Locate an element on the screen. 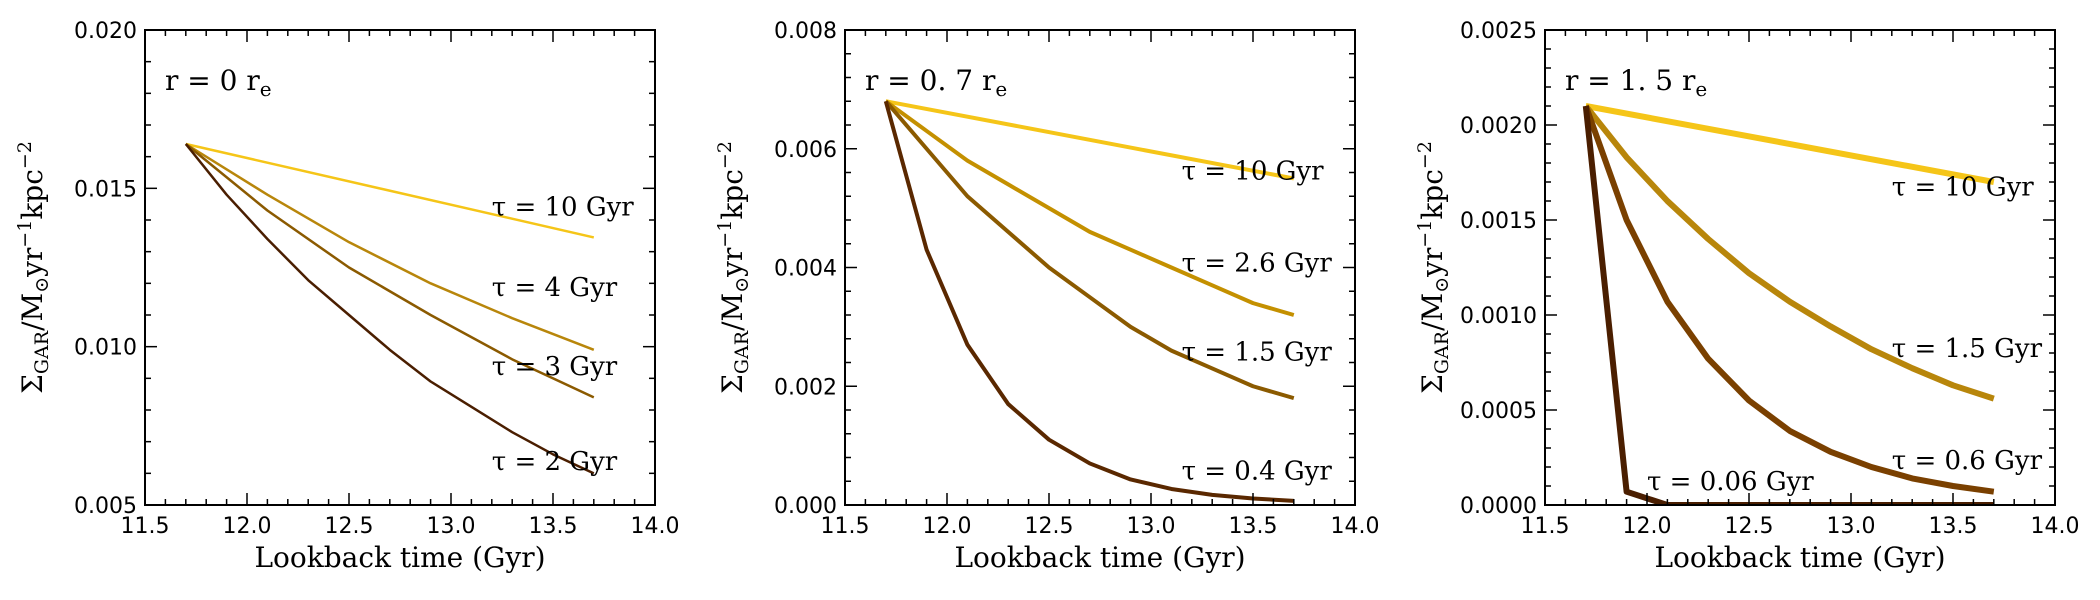 This screenshot has height=600, width=2100. y-tick-label: 0.0015 is located at coordinates (1498, 221).